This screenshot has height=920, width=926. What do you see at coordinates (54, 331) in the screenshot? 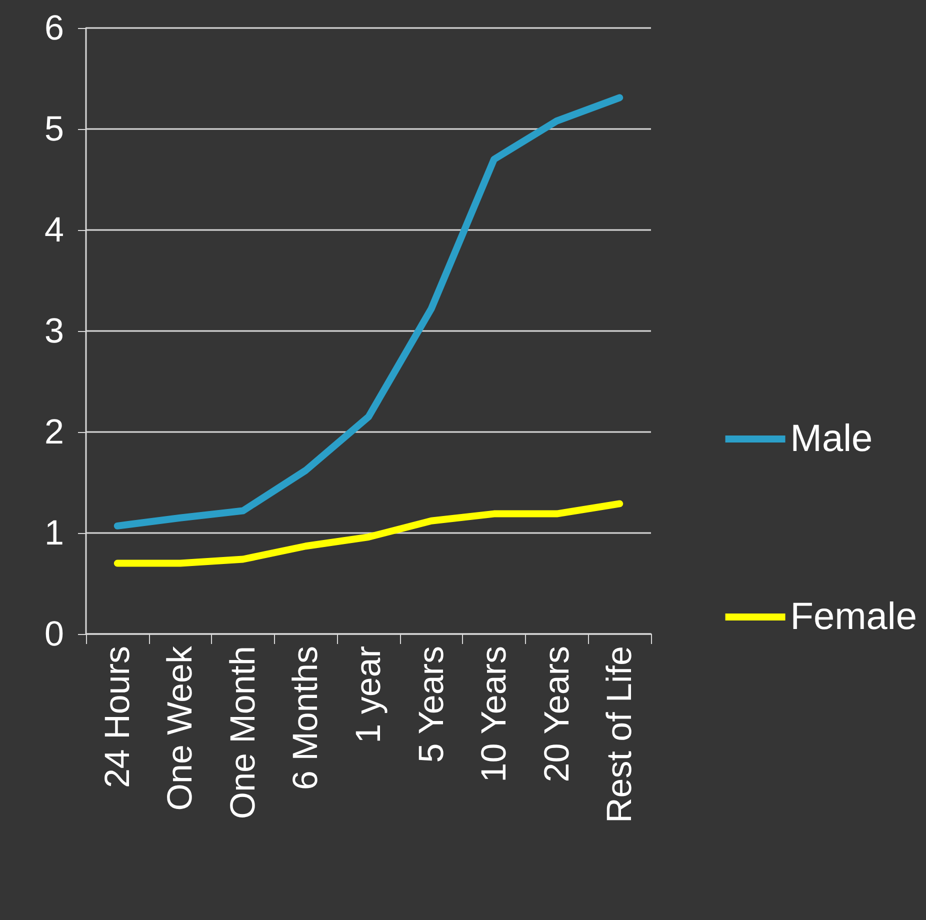
I see `y-tick-label: 3` at bounding box center [54, 331].